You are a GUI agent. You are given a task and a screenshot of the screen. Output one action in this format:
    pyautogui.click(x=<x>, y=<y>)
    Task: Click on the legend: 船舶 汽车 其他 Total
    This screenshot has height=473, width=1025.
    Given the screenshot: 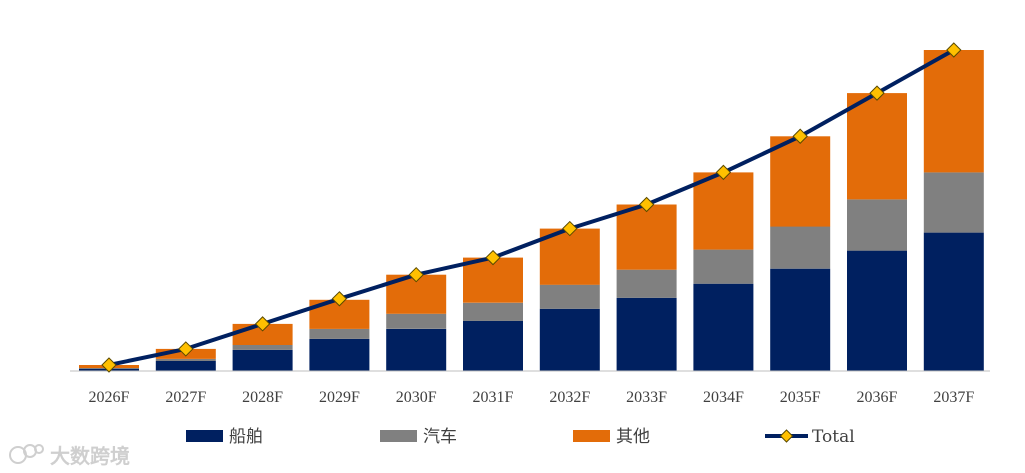 What is the action you would take?
    pyautogui.click(x=520, y=437)
    